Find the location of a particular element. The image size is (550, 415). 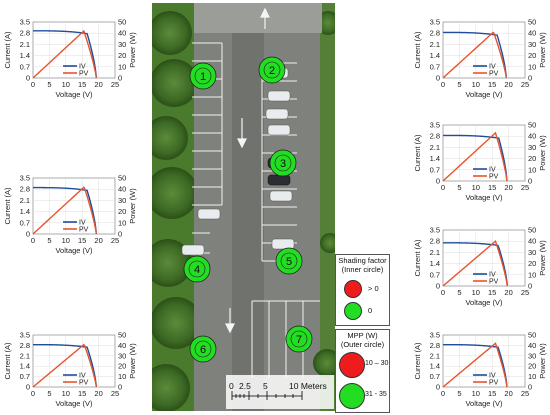

y-right-axis-label: Power (W) is located at coordinates (542, 153).